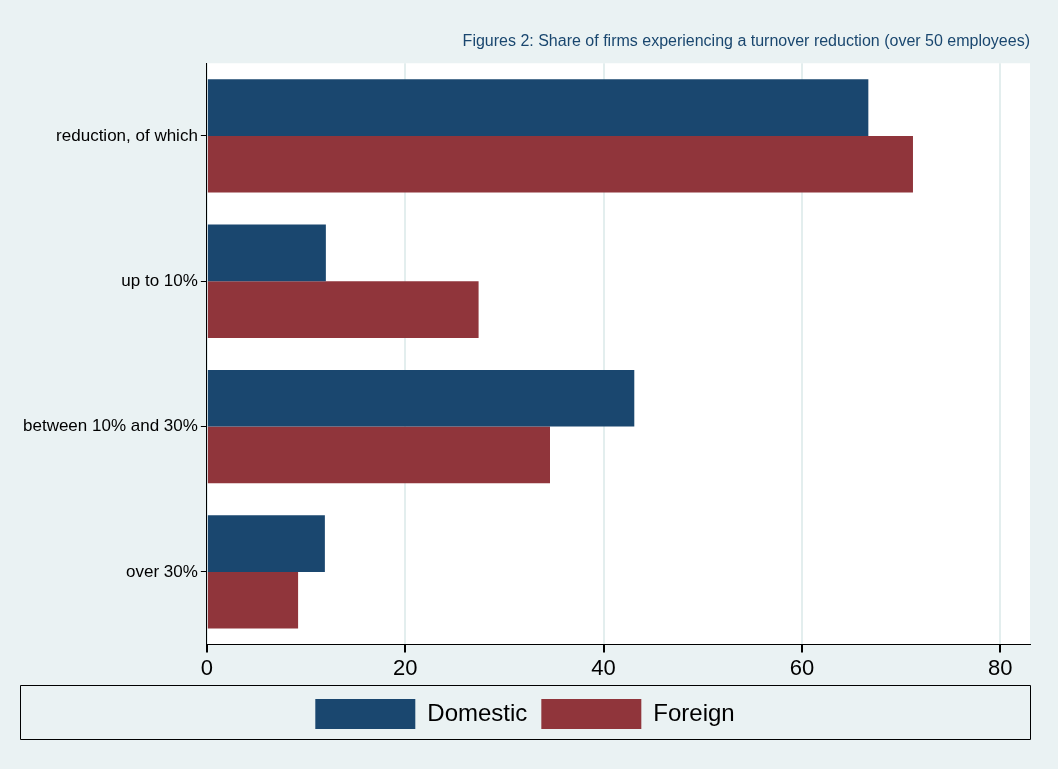  What do you see at coordinates (477, 712) in the screenshot?
I see `legend-label: Domestic` at bounding box center [477, 712].